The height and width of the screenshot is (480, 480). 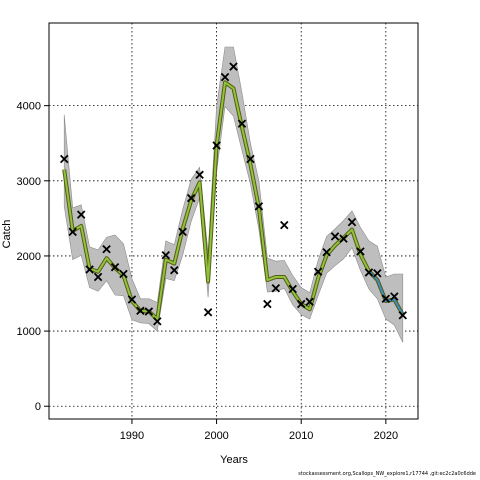 What do you see at coordinates (132, 436) in the screenshot?
I see `x-tick-label: 1990` at bounding box center [132, 436].